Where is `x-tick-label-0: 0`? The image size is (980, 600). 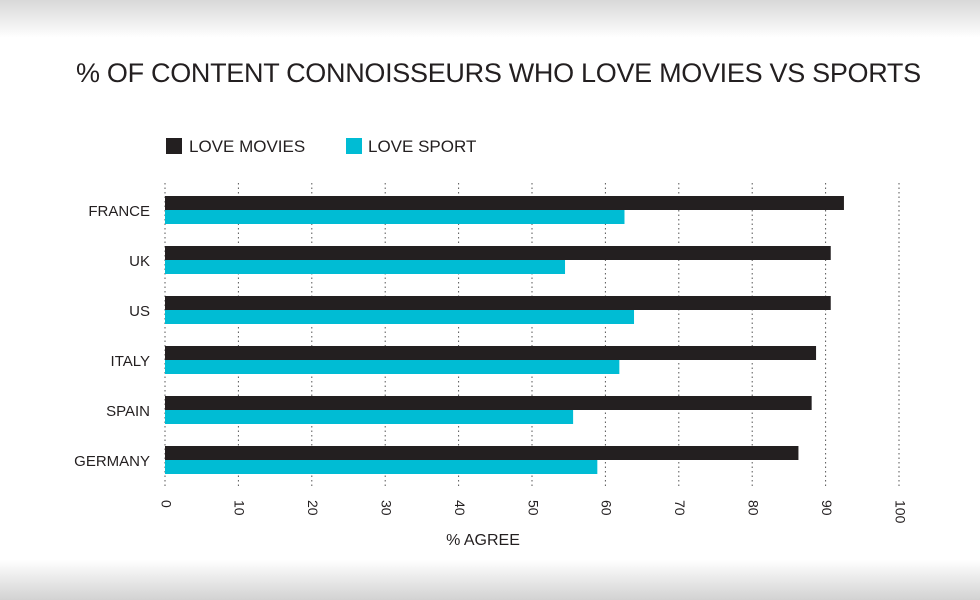
x-tick-label-0: 0 is located at coordinates (166, 504).